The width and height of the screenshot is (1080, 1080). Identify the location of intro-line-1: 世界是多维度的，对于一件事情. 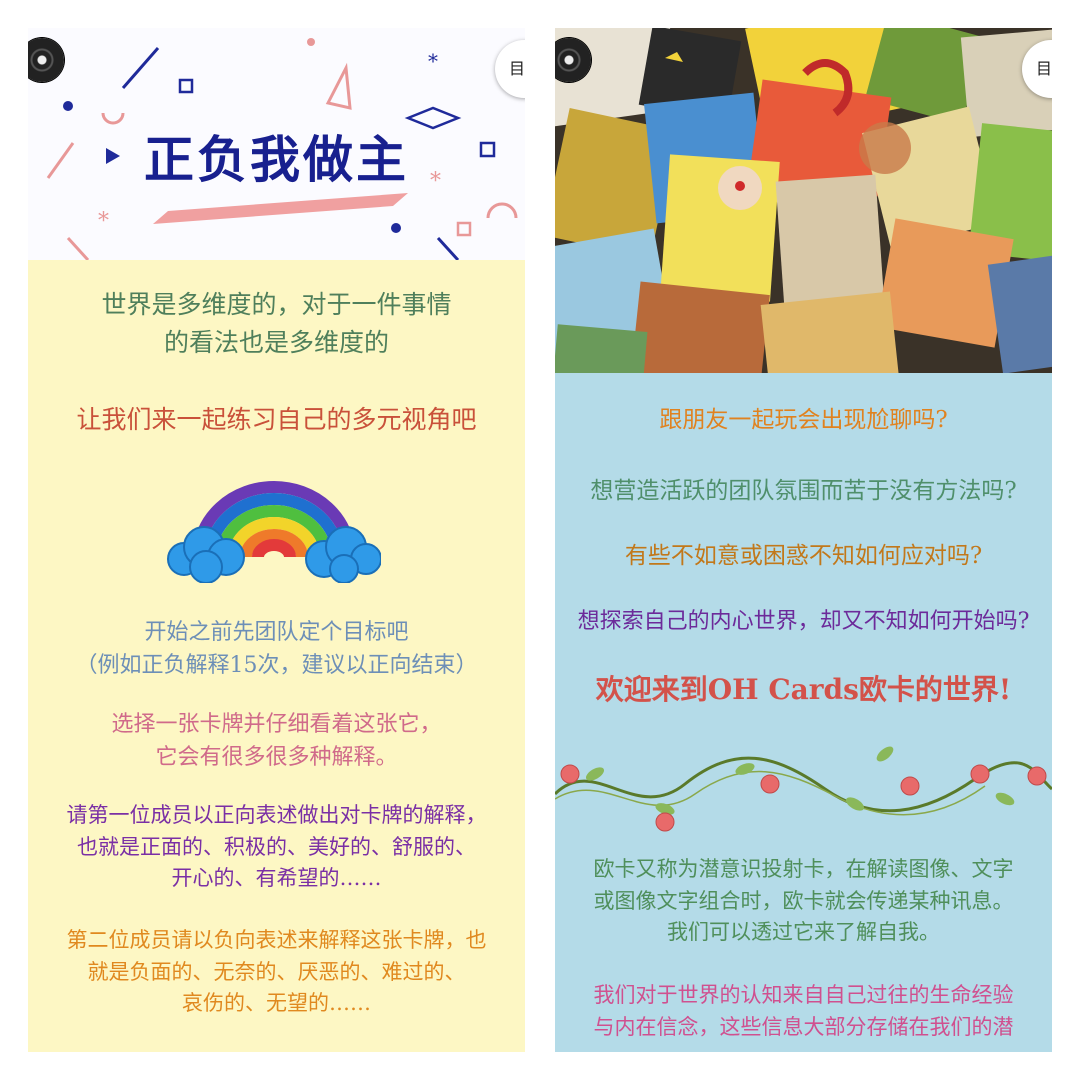
(276, 304).